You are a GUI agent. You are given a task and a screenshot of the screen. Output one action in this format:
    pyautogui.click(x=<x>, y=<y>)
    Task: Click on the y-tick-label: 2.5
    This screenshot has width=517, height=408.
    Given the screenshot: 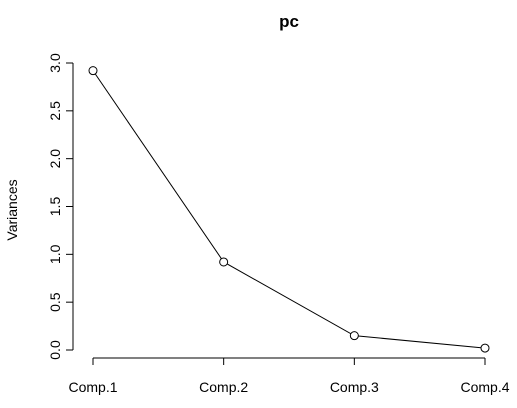 What is the action you would take?
    pyautogui.click(x=55, y=111)
    